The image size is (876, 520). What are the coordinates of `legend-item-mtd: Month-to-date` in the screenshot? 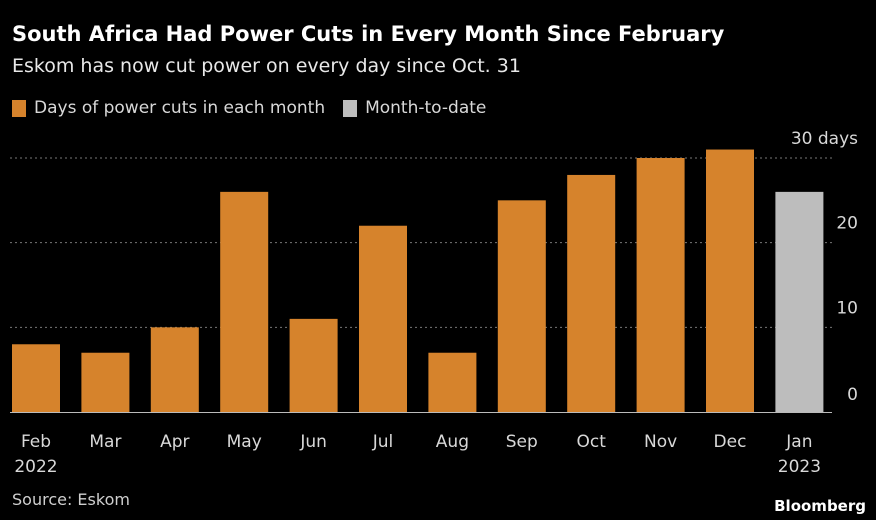 It's located at (414, 108).